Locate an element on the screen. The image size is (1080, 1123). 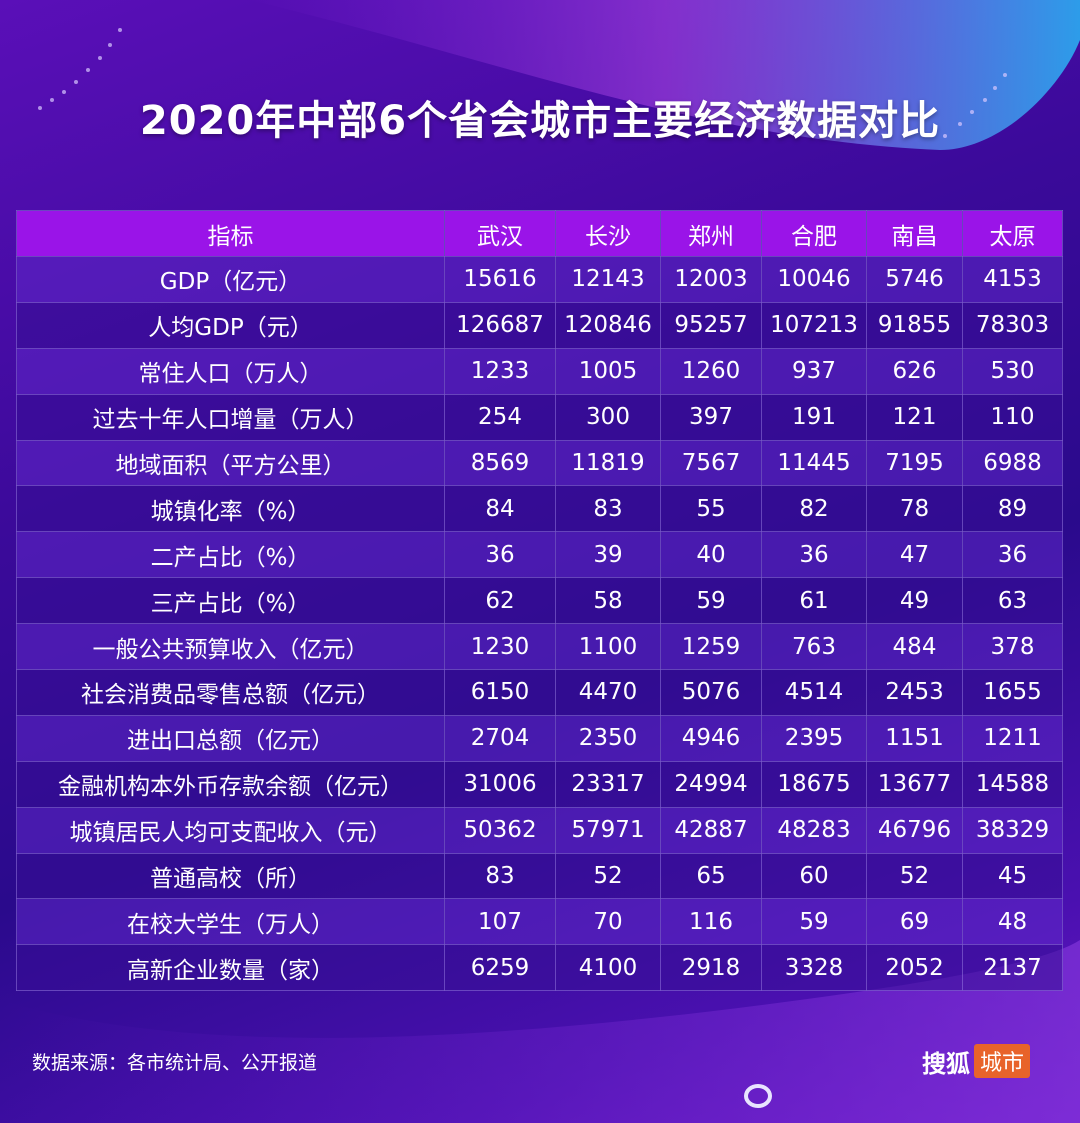
value-cell: 15616 is located at coordinates (500, 279).